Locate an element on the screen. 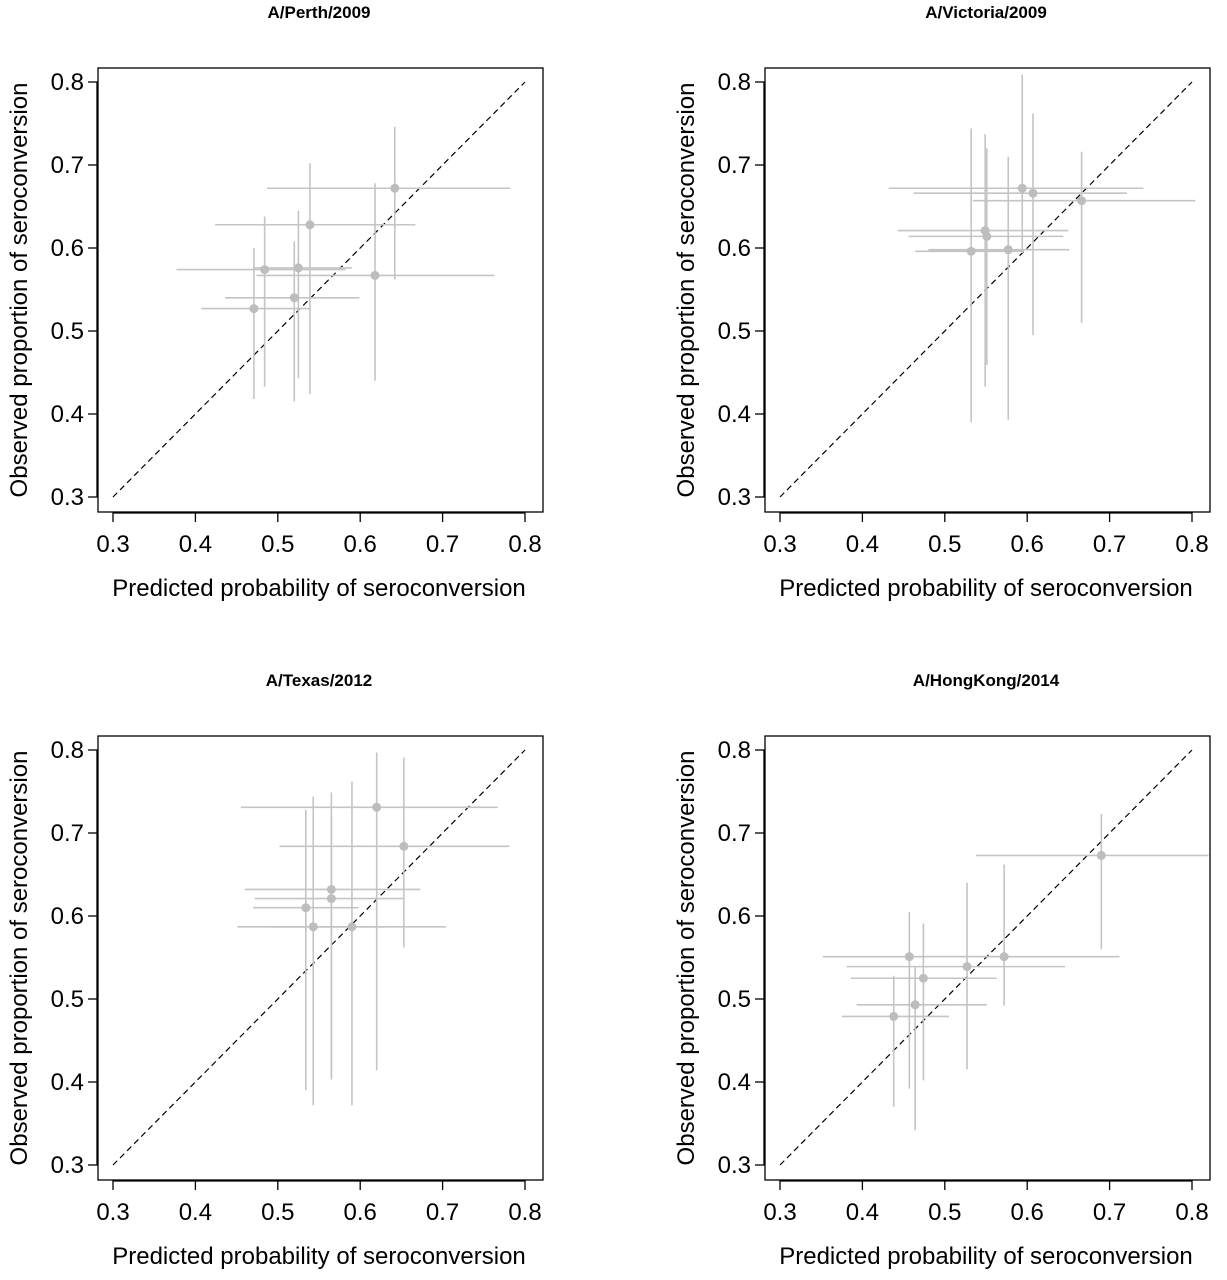  panel-title: A/Perth/2009 is located at coordinates (319, 12).